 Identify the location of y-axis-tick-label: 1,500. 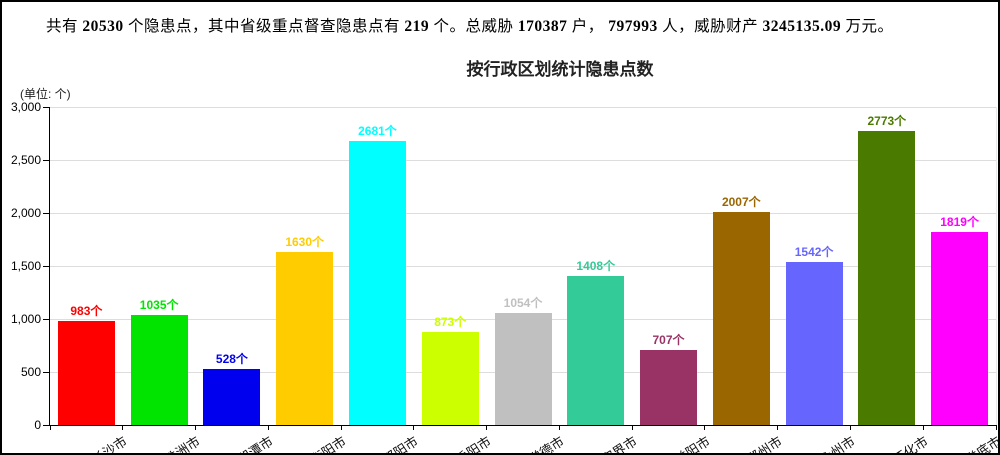
(25, 266).